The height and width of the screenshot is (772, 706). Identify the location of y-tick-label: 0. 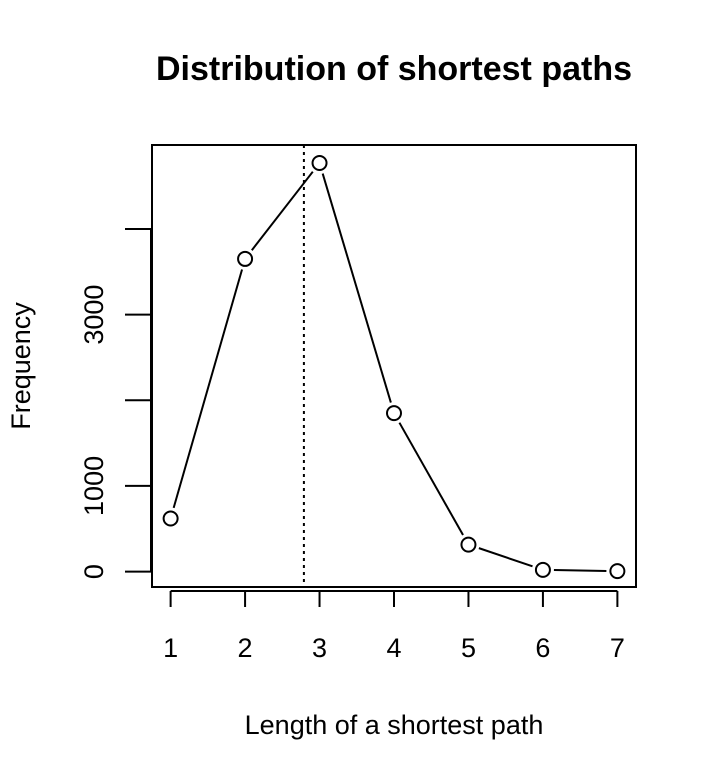
(94, 571).